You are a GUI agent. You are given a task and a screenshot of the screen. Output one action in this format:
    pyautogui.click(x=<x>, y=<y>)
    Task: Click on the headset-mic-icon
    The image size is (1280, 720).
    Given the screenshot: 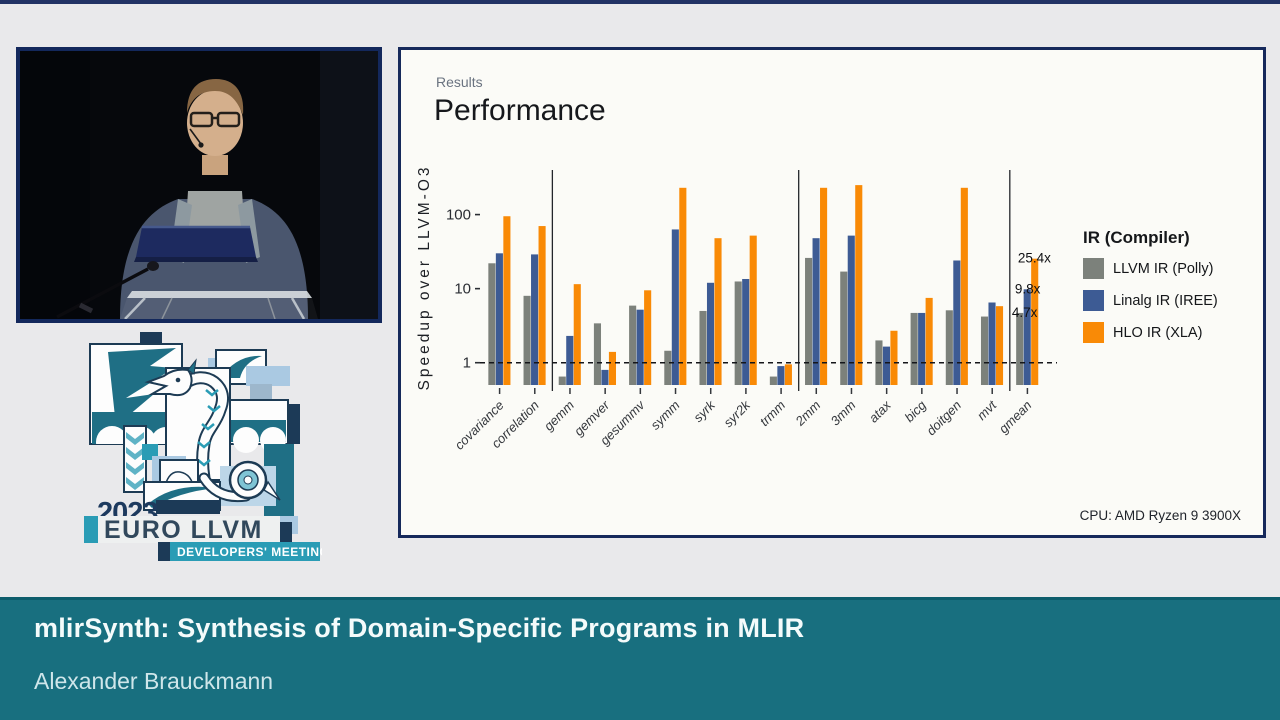 What is the action you would take?
    pyautogui.click(x=196, y=138)
    